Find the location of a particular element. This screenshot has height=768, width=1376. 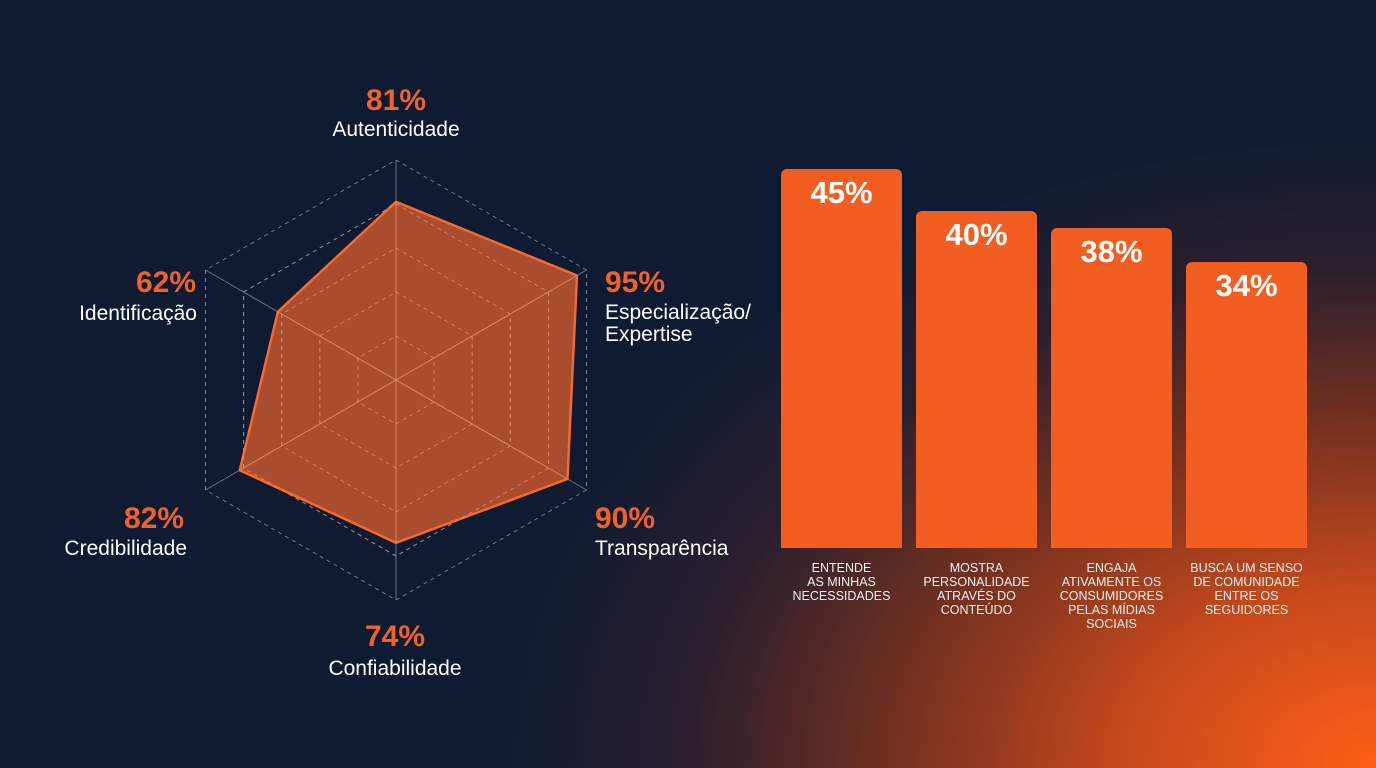

radar-label-1-value: 81% is located at coordinates (396, 100).